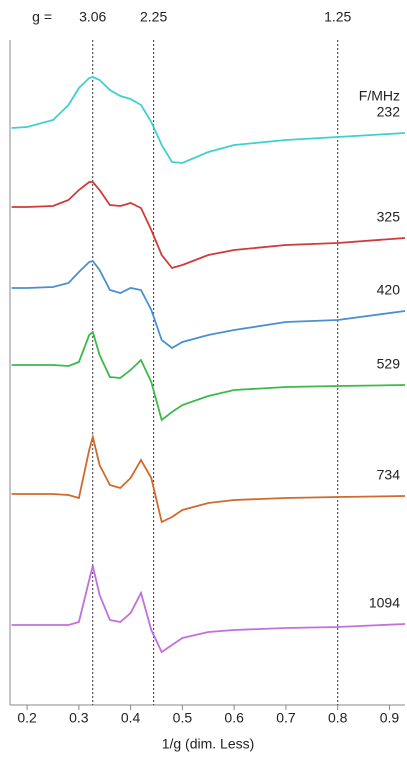 The image size is (407, 765). What do you see at coordinates (338, 718) in the screenshot?
I see `x-tick-label: 0.8` at bounding box center [338, 718].